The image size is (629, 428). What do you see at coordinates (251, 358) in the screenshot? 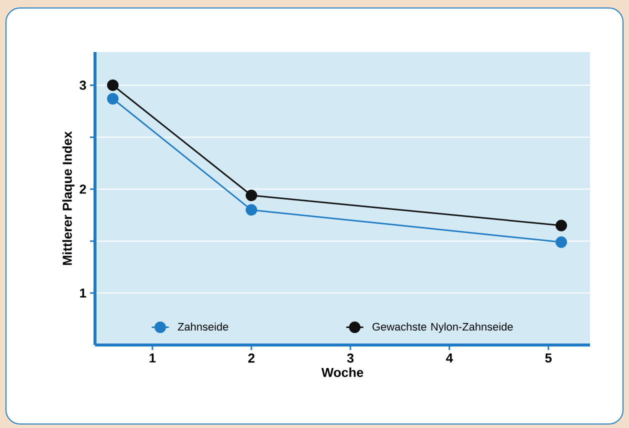
I see `x-tick-label: 2` at bounding box center [251, 358].